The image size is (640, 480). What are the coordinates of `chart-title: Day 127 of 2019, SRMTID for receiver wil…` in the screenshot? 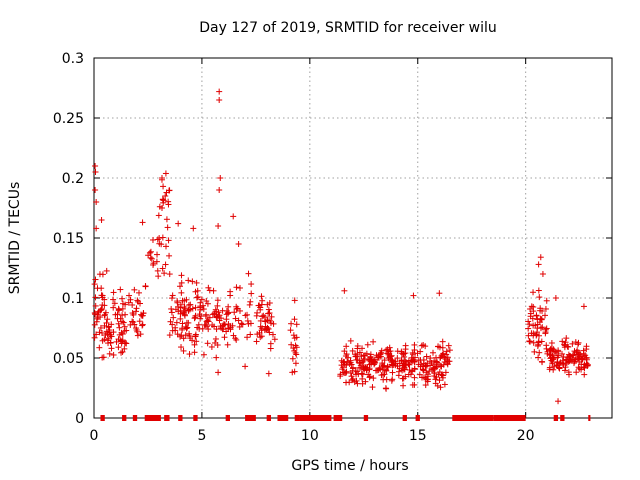 It's located at (348, 28).